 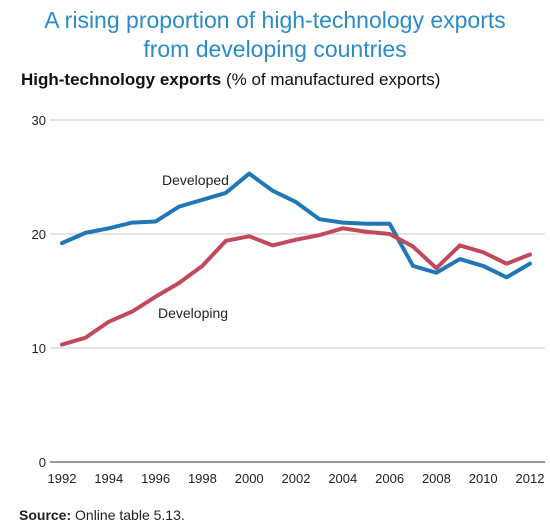 I want to click on y-tick-label: 10, so click(x=39, y=348).